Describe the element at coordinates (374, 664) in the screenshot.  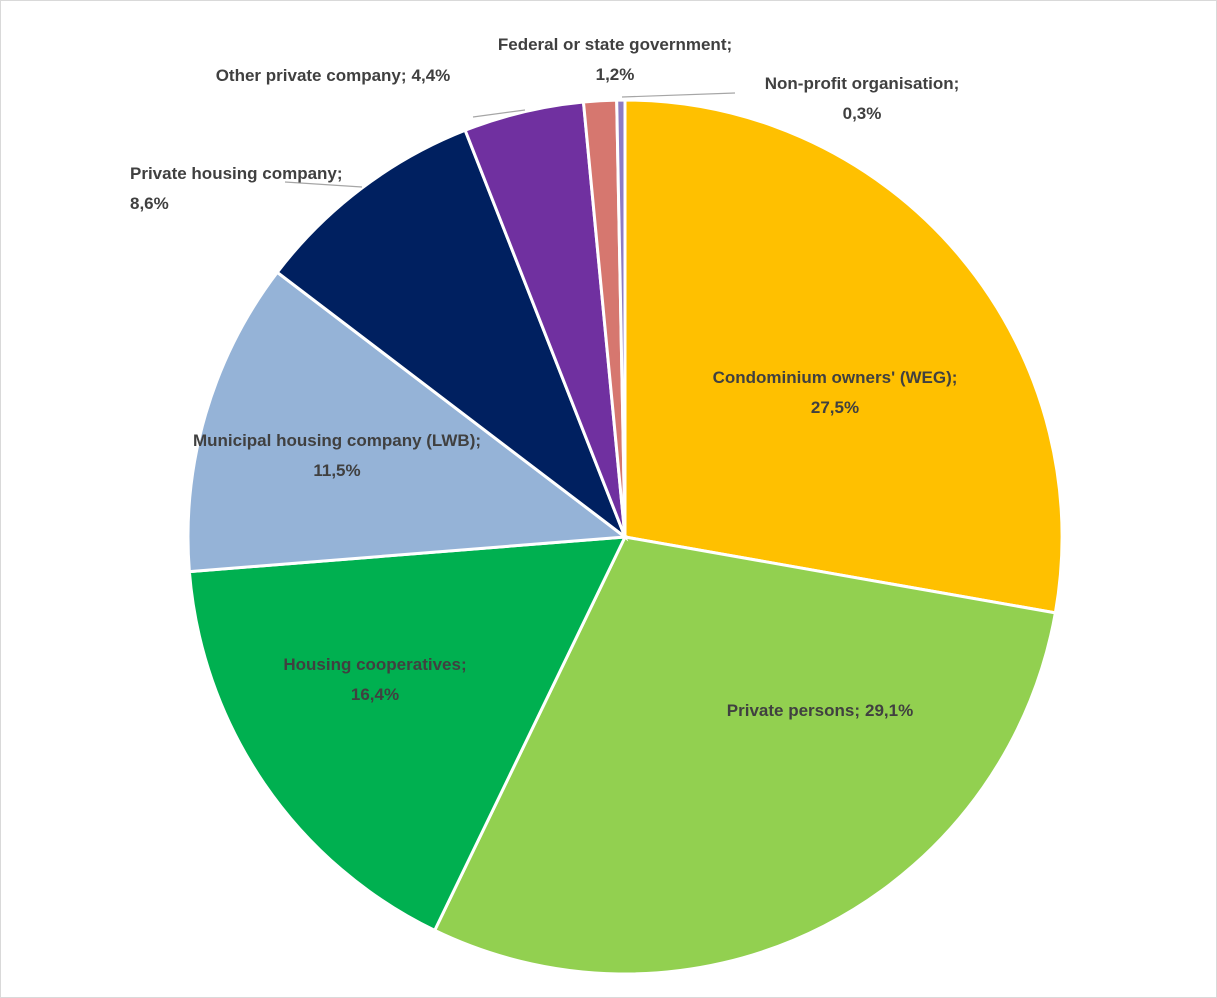
I see `label-category: Housing cooperatives;` at that location.